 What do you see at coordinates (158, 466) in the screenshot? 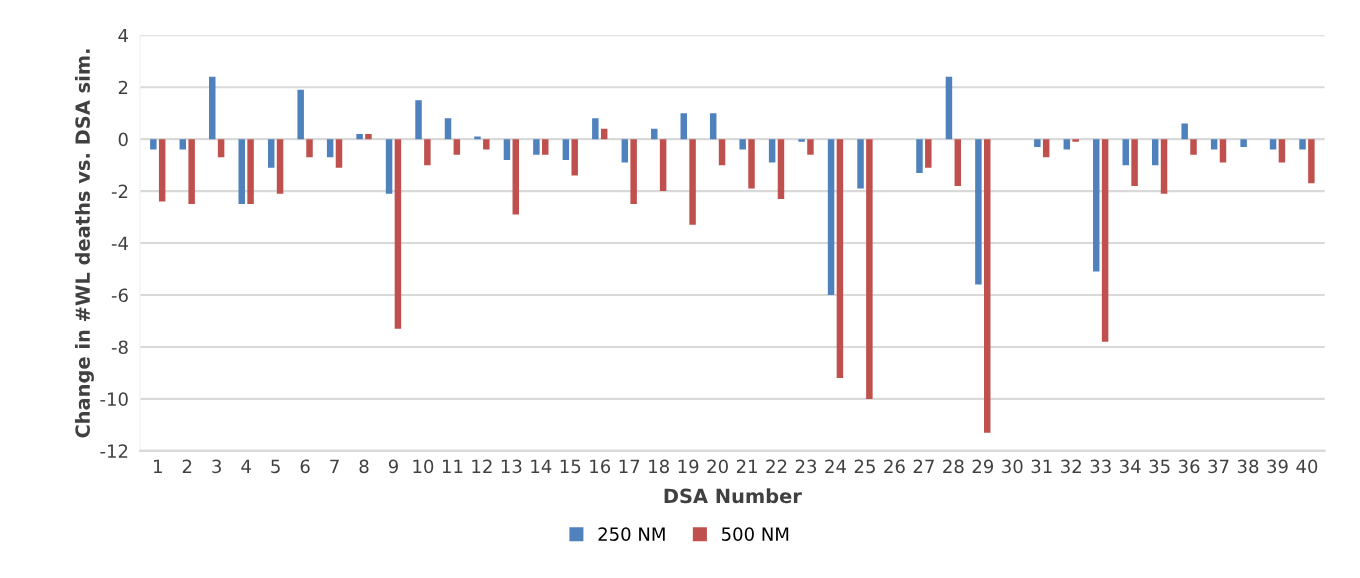
I see `x-tick-label: 1` at bounding box center [158, 466].